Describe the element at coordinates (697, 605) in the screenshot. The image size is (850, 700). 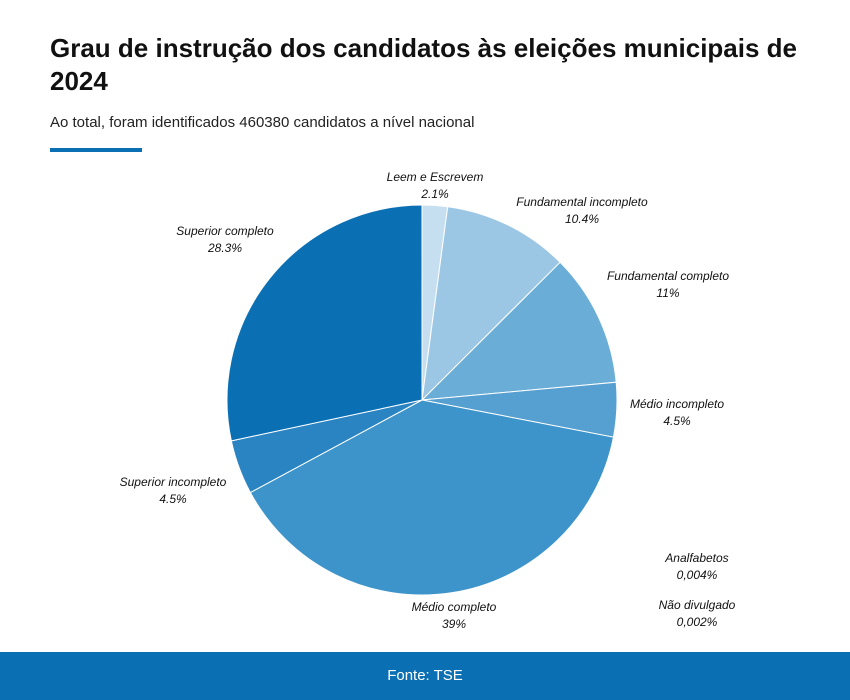
I see `slice-label: Não divulgado` at that location.